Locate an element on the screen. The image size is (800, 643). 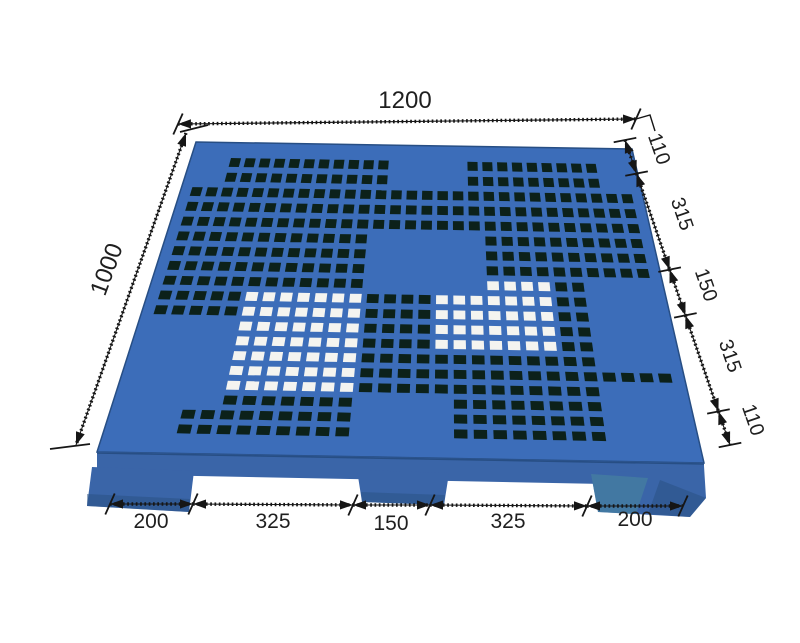
dim-label-bottom-seg-2: 325 is located at coordinates (272, 521).